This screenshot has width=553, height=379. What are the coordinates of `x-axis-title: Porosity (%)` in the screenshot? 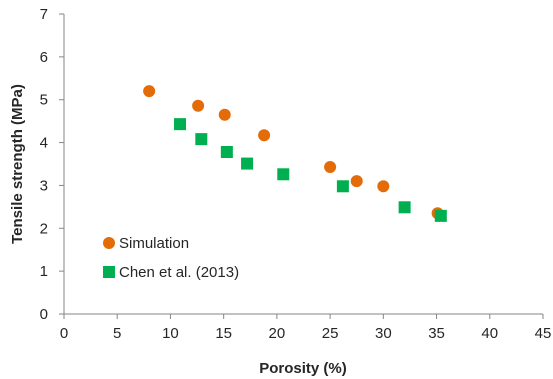 It's located at (303, 368).